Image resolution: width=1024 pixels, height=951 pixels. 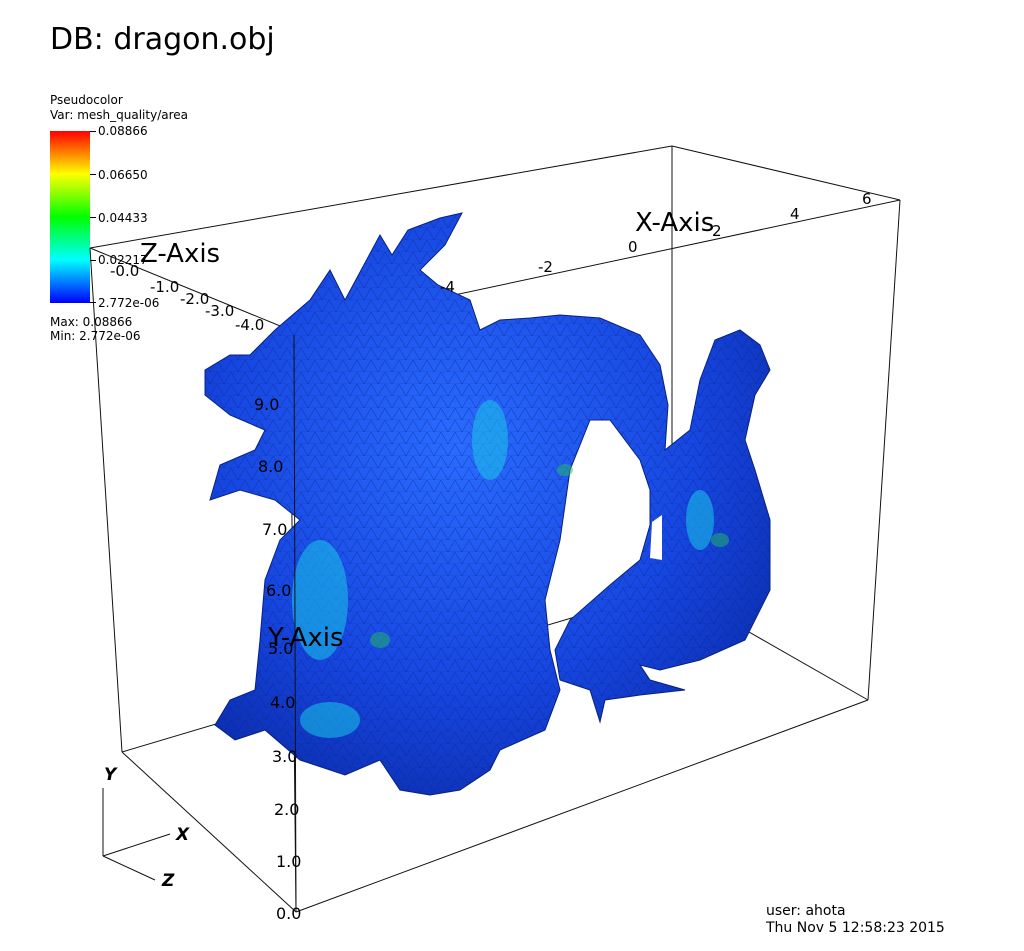 I want to click on user-info: user: ahota Thu Nov 5 12:58:23 2015, so click(x=855, y=920).